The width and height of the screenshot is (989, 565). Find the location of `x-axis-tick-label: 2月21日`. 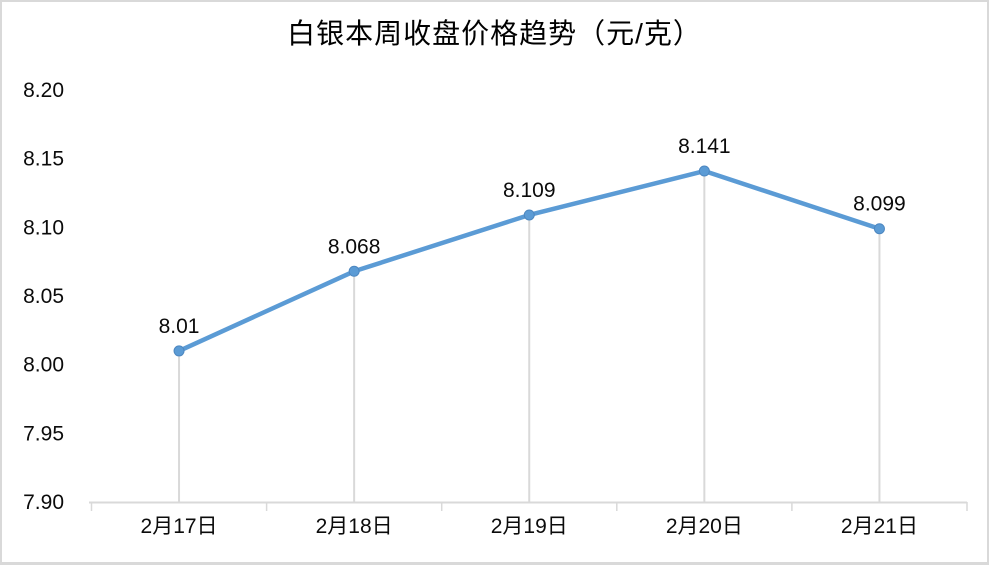

x-axis-tick-label: 2月21日 is located at coordinates (879, 526).